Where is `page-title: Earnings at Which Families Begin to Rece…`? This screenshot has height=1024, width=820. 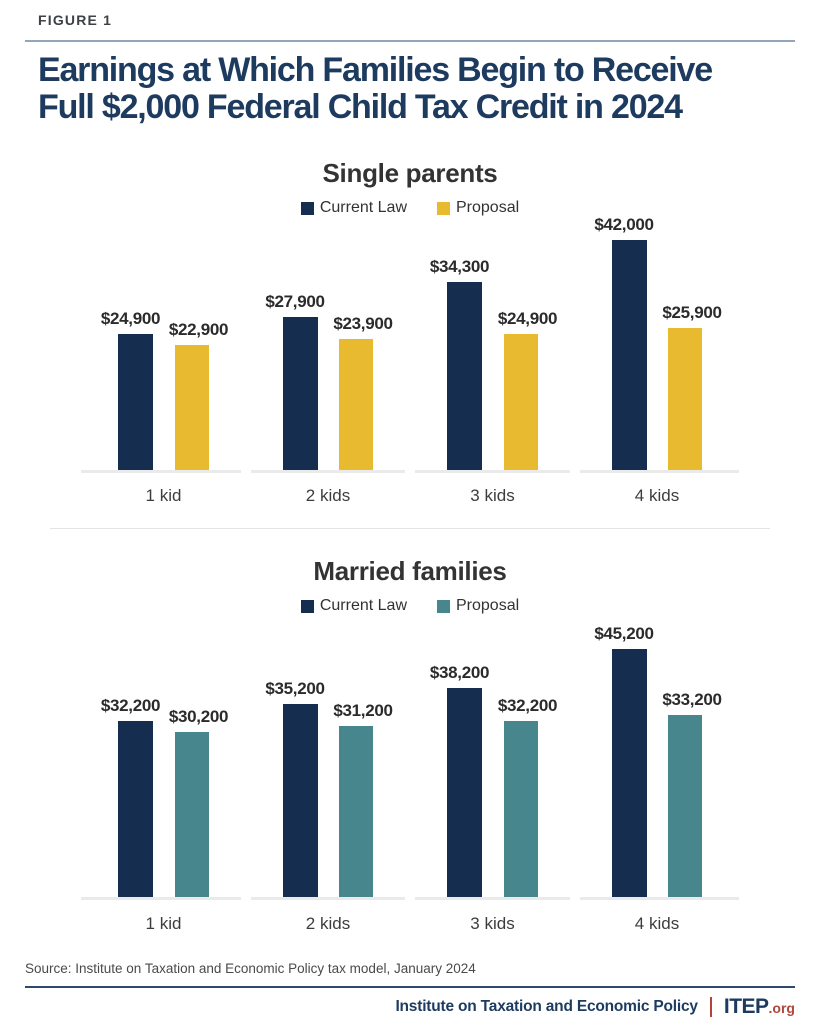
page-title: Earnings at Which Families Begin to Rece… is located at coordinates (423, 89).